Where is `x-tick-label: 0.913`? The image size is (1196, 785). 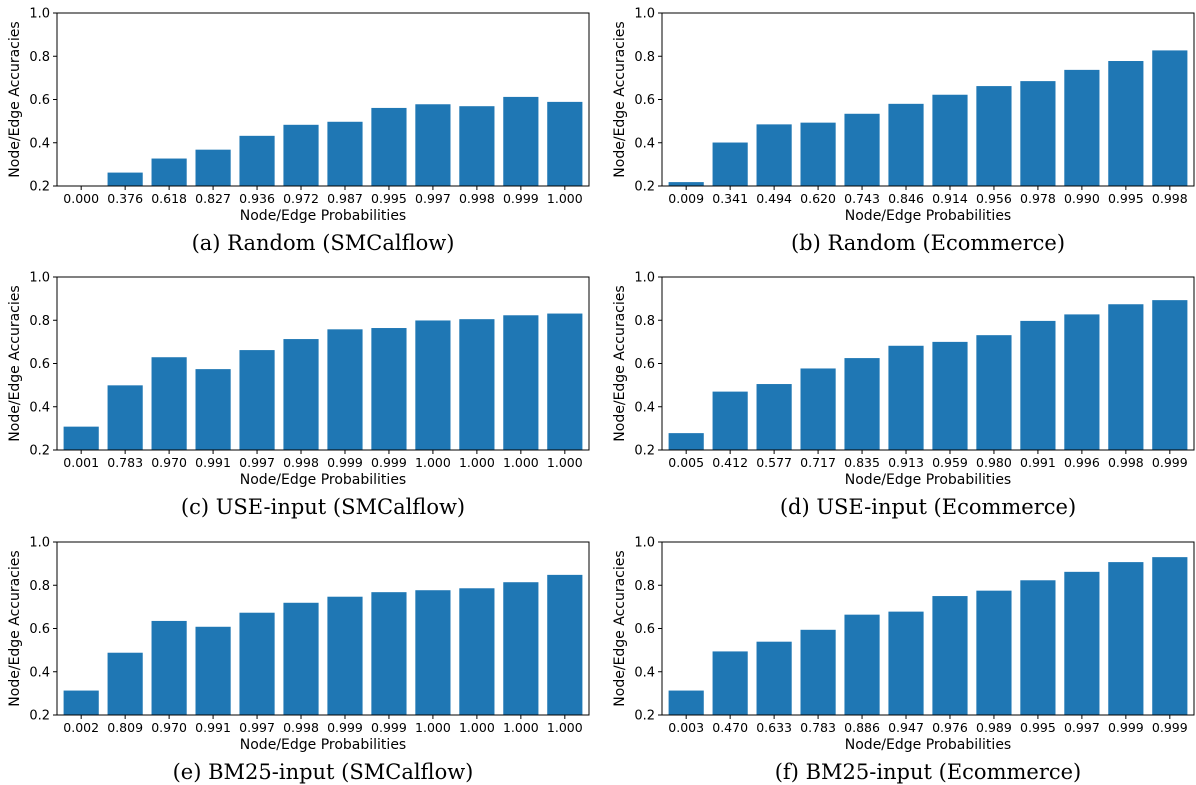 x-tick-label: 0.913 is located at coordinates (906, 462).